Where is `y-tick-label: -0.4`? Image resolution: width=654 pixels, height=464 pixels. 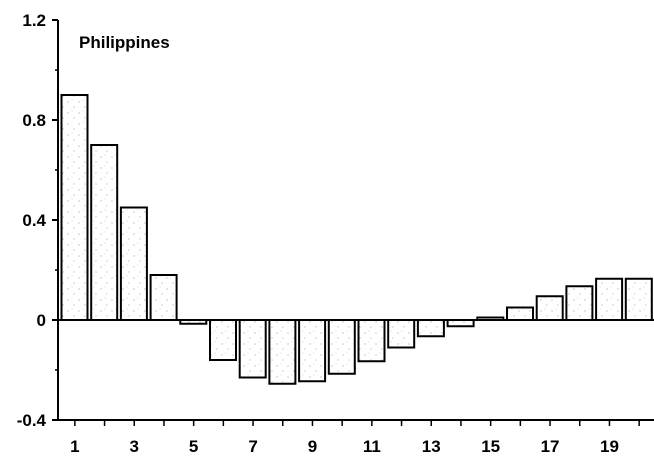 y-tick-label: -0.4 is located at coordinates (32, 420).